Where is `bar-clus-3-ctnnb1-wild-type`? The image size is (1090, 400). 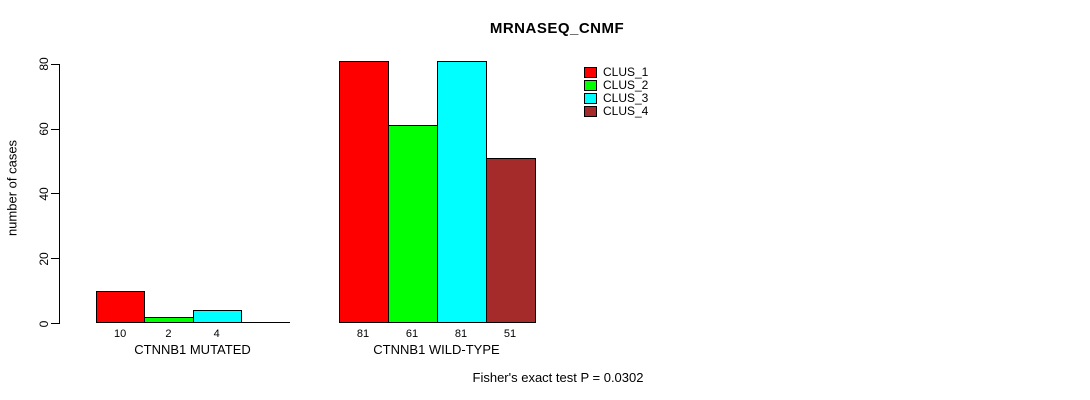 bar-clus-3-ctnnb1-wild-type is located at coordinates (461, 191).